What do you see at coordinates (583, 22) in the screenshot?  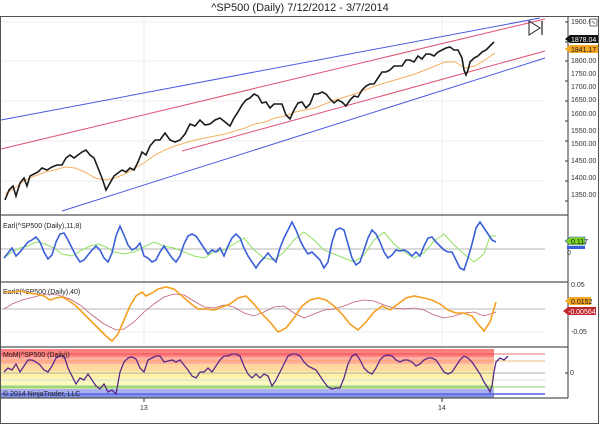 I see `price-tick: 1900.00` at bounding box center [583, 22].